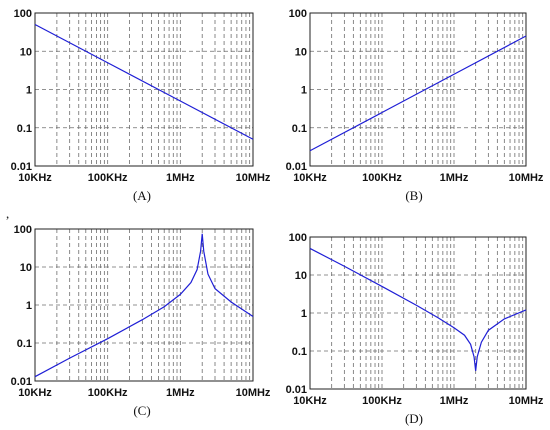 This screenshot has height=430, width=550. Describe the element at coordinates (413, 195) in the screenshot. I see `chart-caption: (B)` at that location.